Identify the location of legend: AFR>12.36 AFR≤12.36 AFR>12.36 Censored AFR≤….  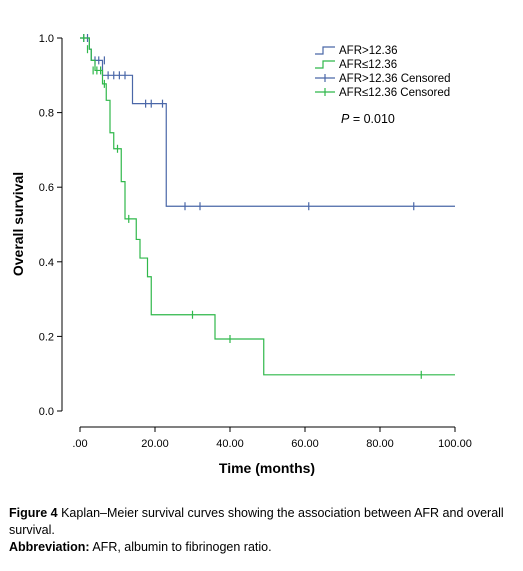
(383, 72).